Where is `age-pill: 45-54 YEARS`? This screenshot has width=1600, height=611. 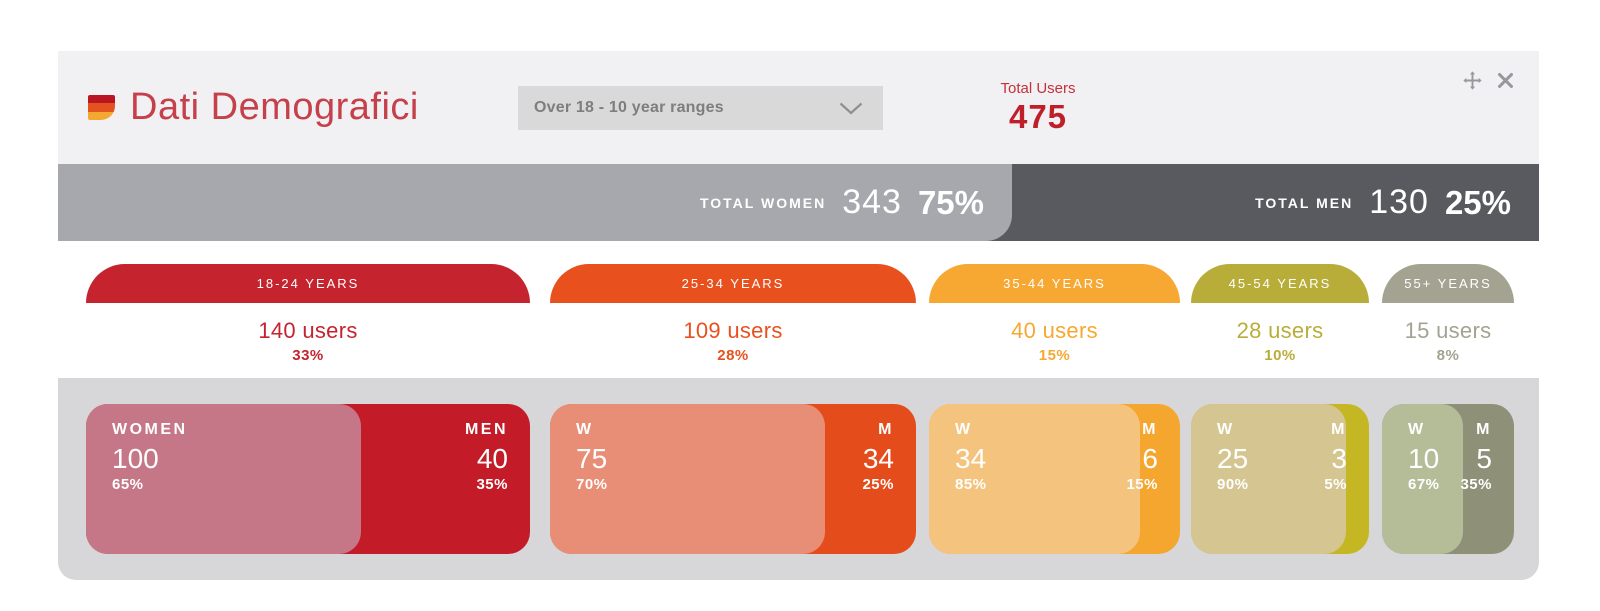 age-pill: 45-54 YEARS is located at coordinates (1280, 283).